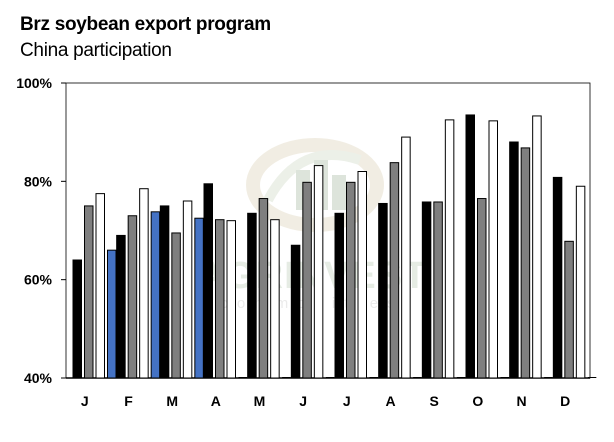 This screenshot has height=442, width=614. Describe the element at coordinates (38, 280) in the screenshot. I see `y-tick-label: 60%` at that location.